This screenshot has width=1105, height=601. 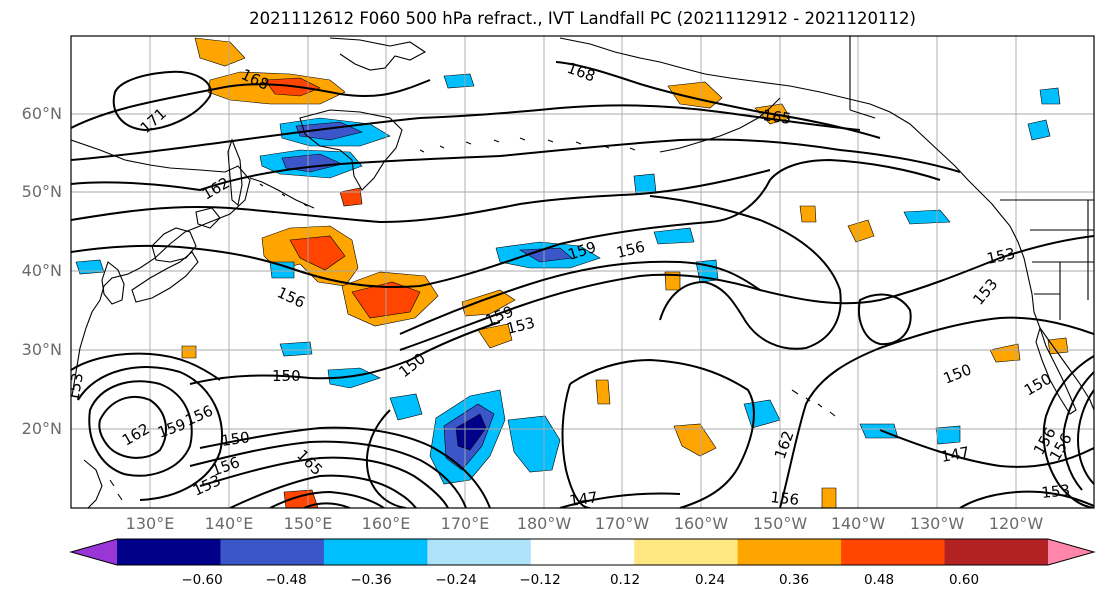 I want to click on kamchatka-coastline, so click(x=351, y=150).